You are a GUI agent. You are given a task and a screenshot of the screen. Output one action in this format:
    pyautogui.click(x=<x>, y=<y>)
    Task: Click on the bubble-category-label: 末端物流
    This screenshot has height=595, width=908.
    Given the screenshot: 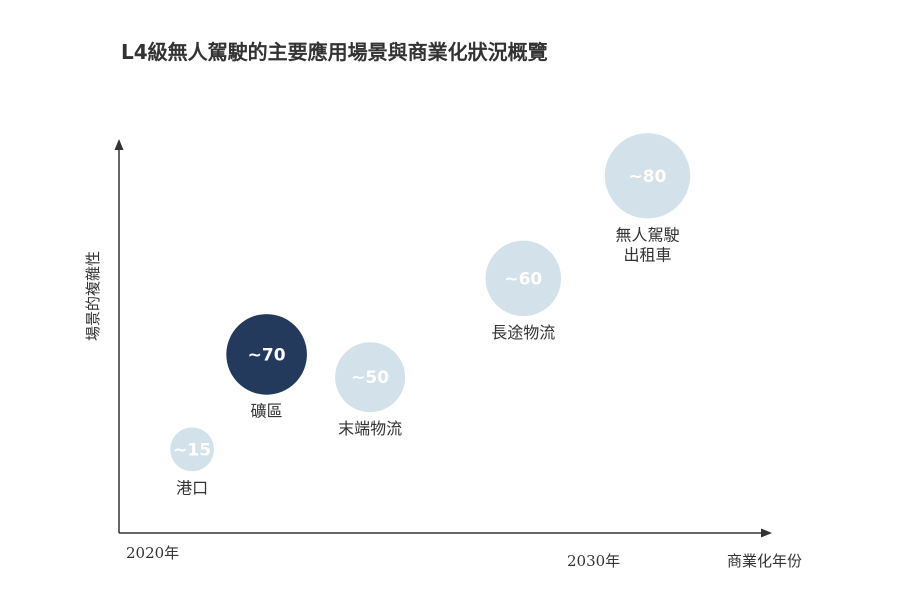 What is the action you would take?
    pyautogui.click(x=370, y=428)
    